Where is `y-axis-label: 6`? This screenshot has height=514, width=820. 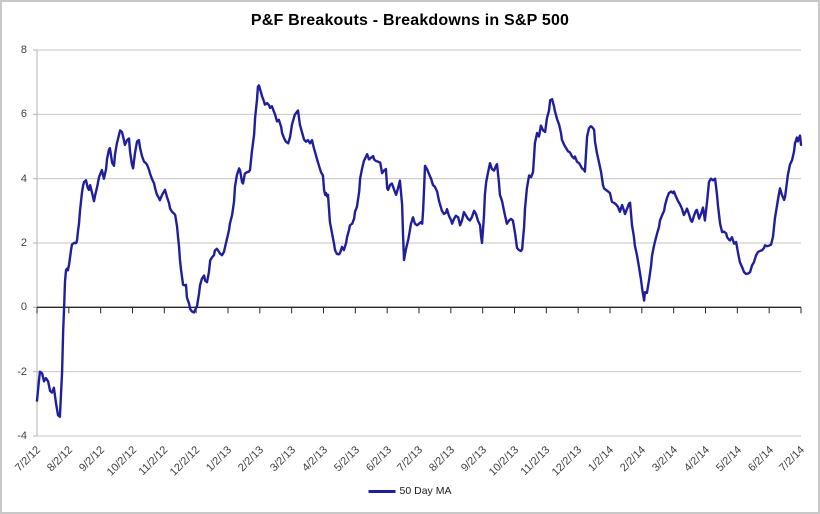
y-axis-label: 6 is located at coordinates (23, 114).